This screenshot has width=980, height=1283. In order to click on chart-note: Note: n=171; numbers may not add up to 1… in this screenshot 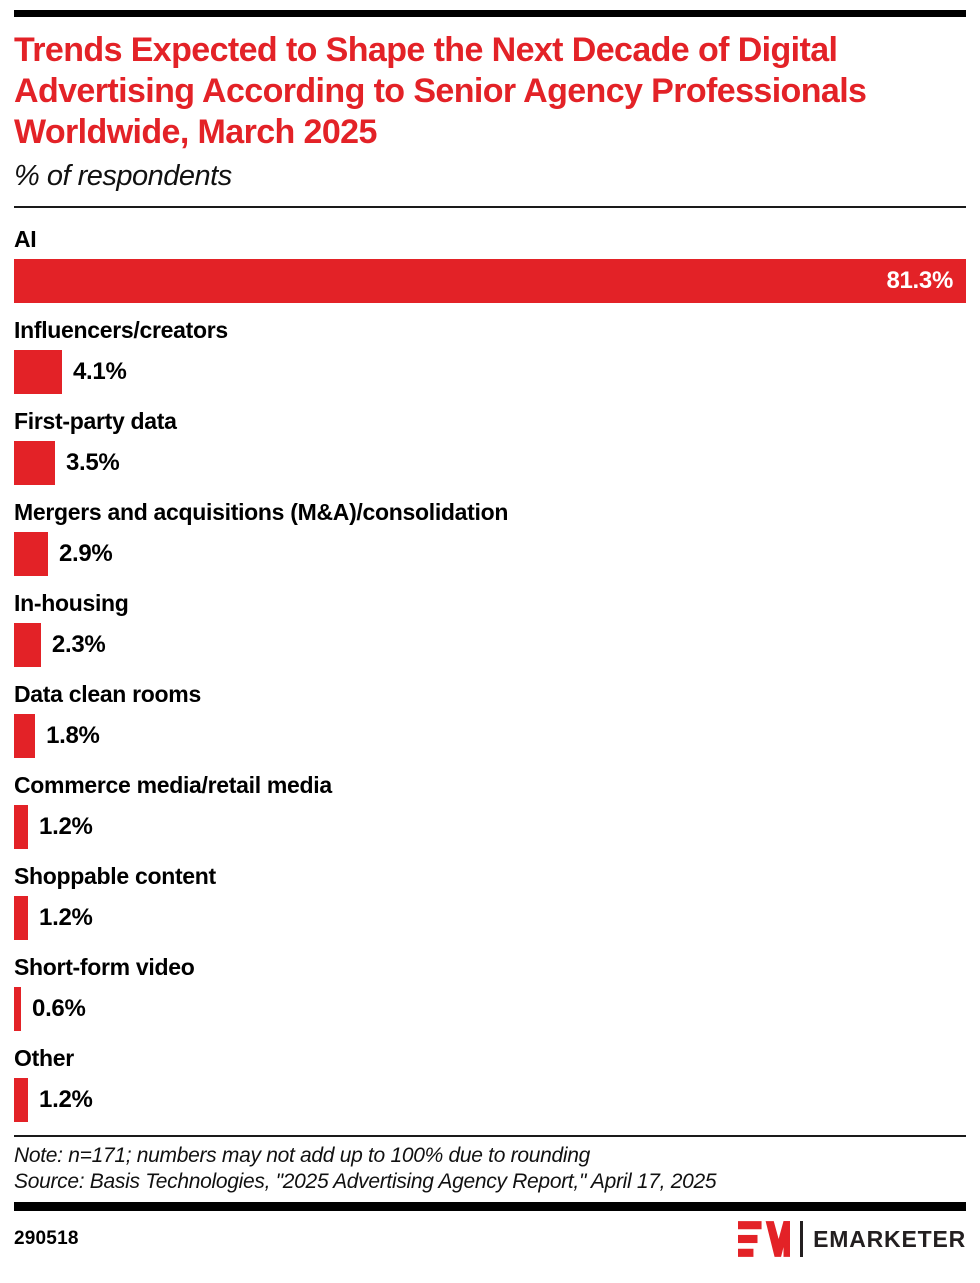, I will do `click(302, 1155)`.